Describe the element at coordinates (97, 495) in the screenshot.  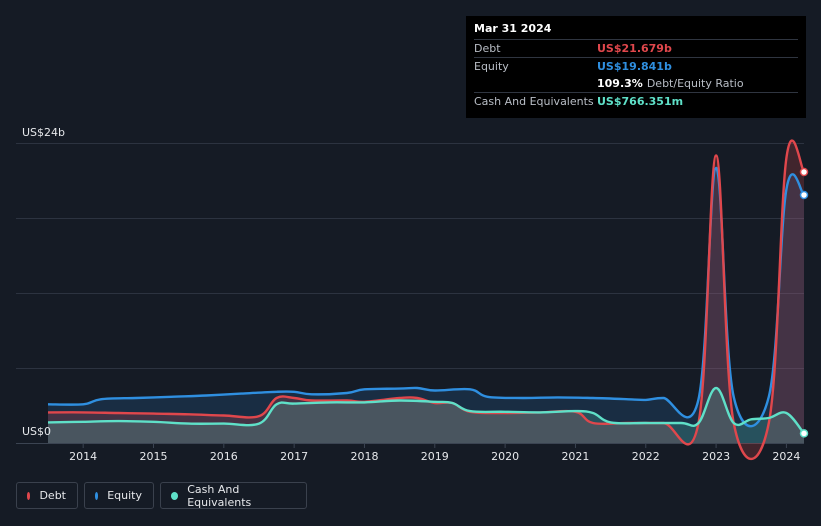
I see `legend-equity-dot` at that location.